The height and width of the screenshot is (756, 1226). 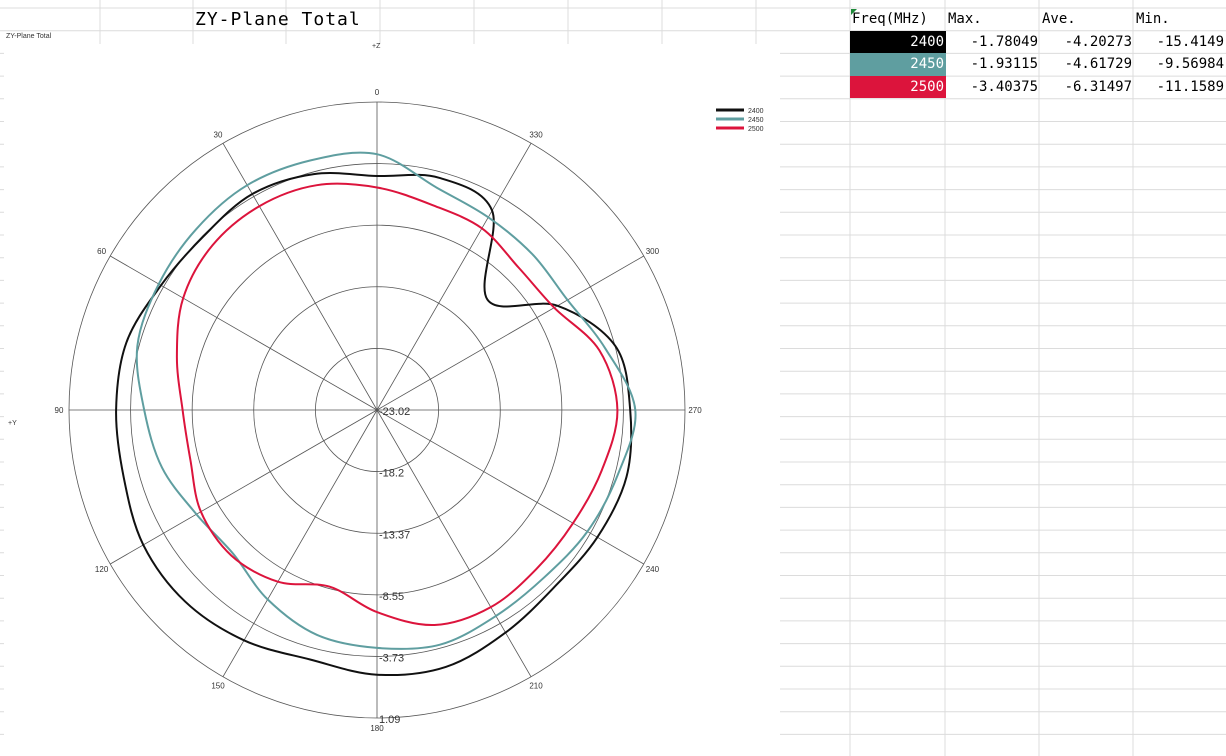 I want to click on angle-tick-label: 150, so click(x=218, y=685).